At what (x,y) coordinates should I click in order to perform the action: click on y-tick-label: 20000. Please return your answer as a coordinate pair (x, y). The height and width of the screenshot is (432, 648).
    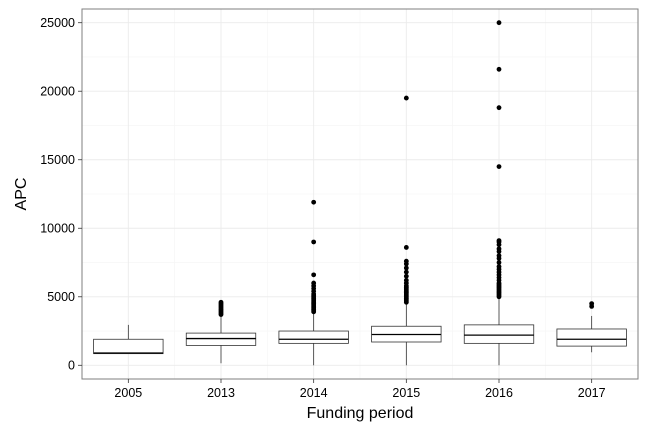
    Looking at the image, I should click on (57, 92).